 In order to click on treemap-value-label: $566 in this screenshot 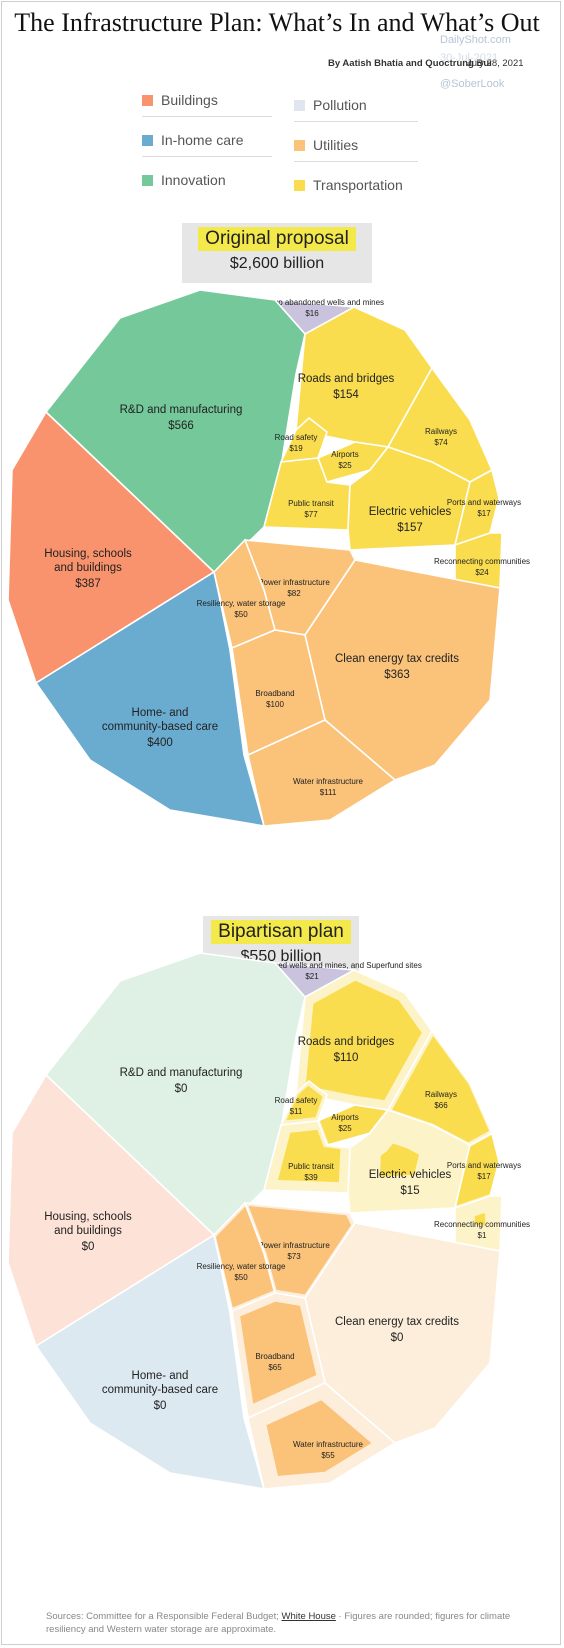, I will do `click(181, 426)`.